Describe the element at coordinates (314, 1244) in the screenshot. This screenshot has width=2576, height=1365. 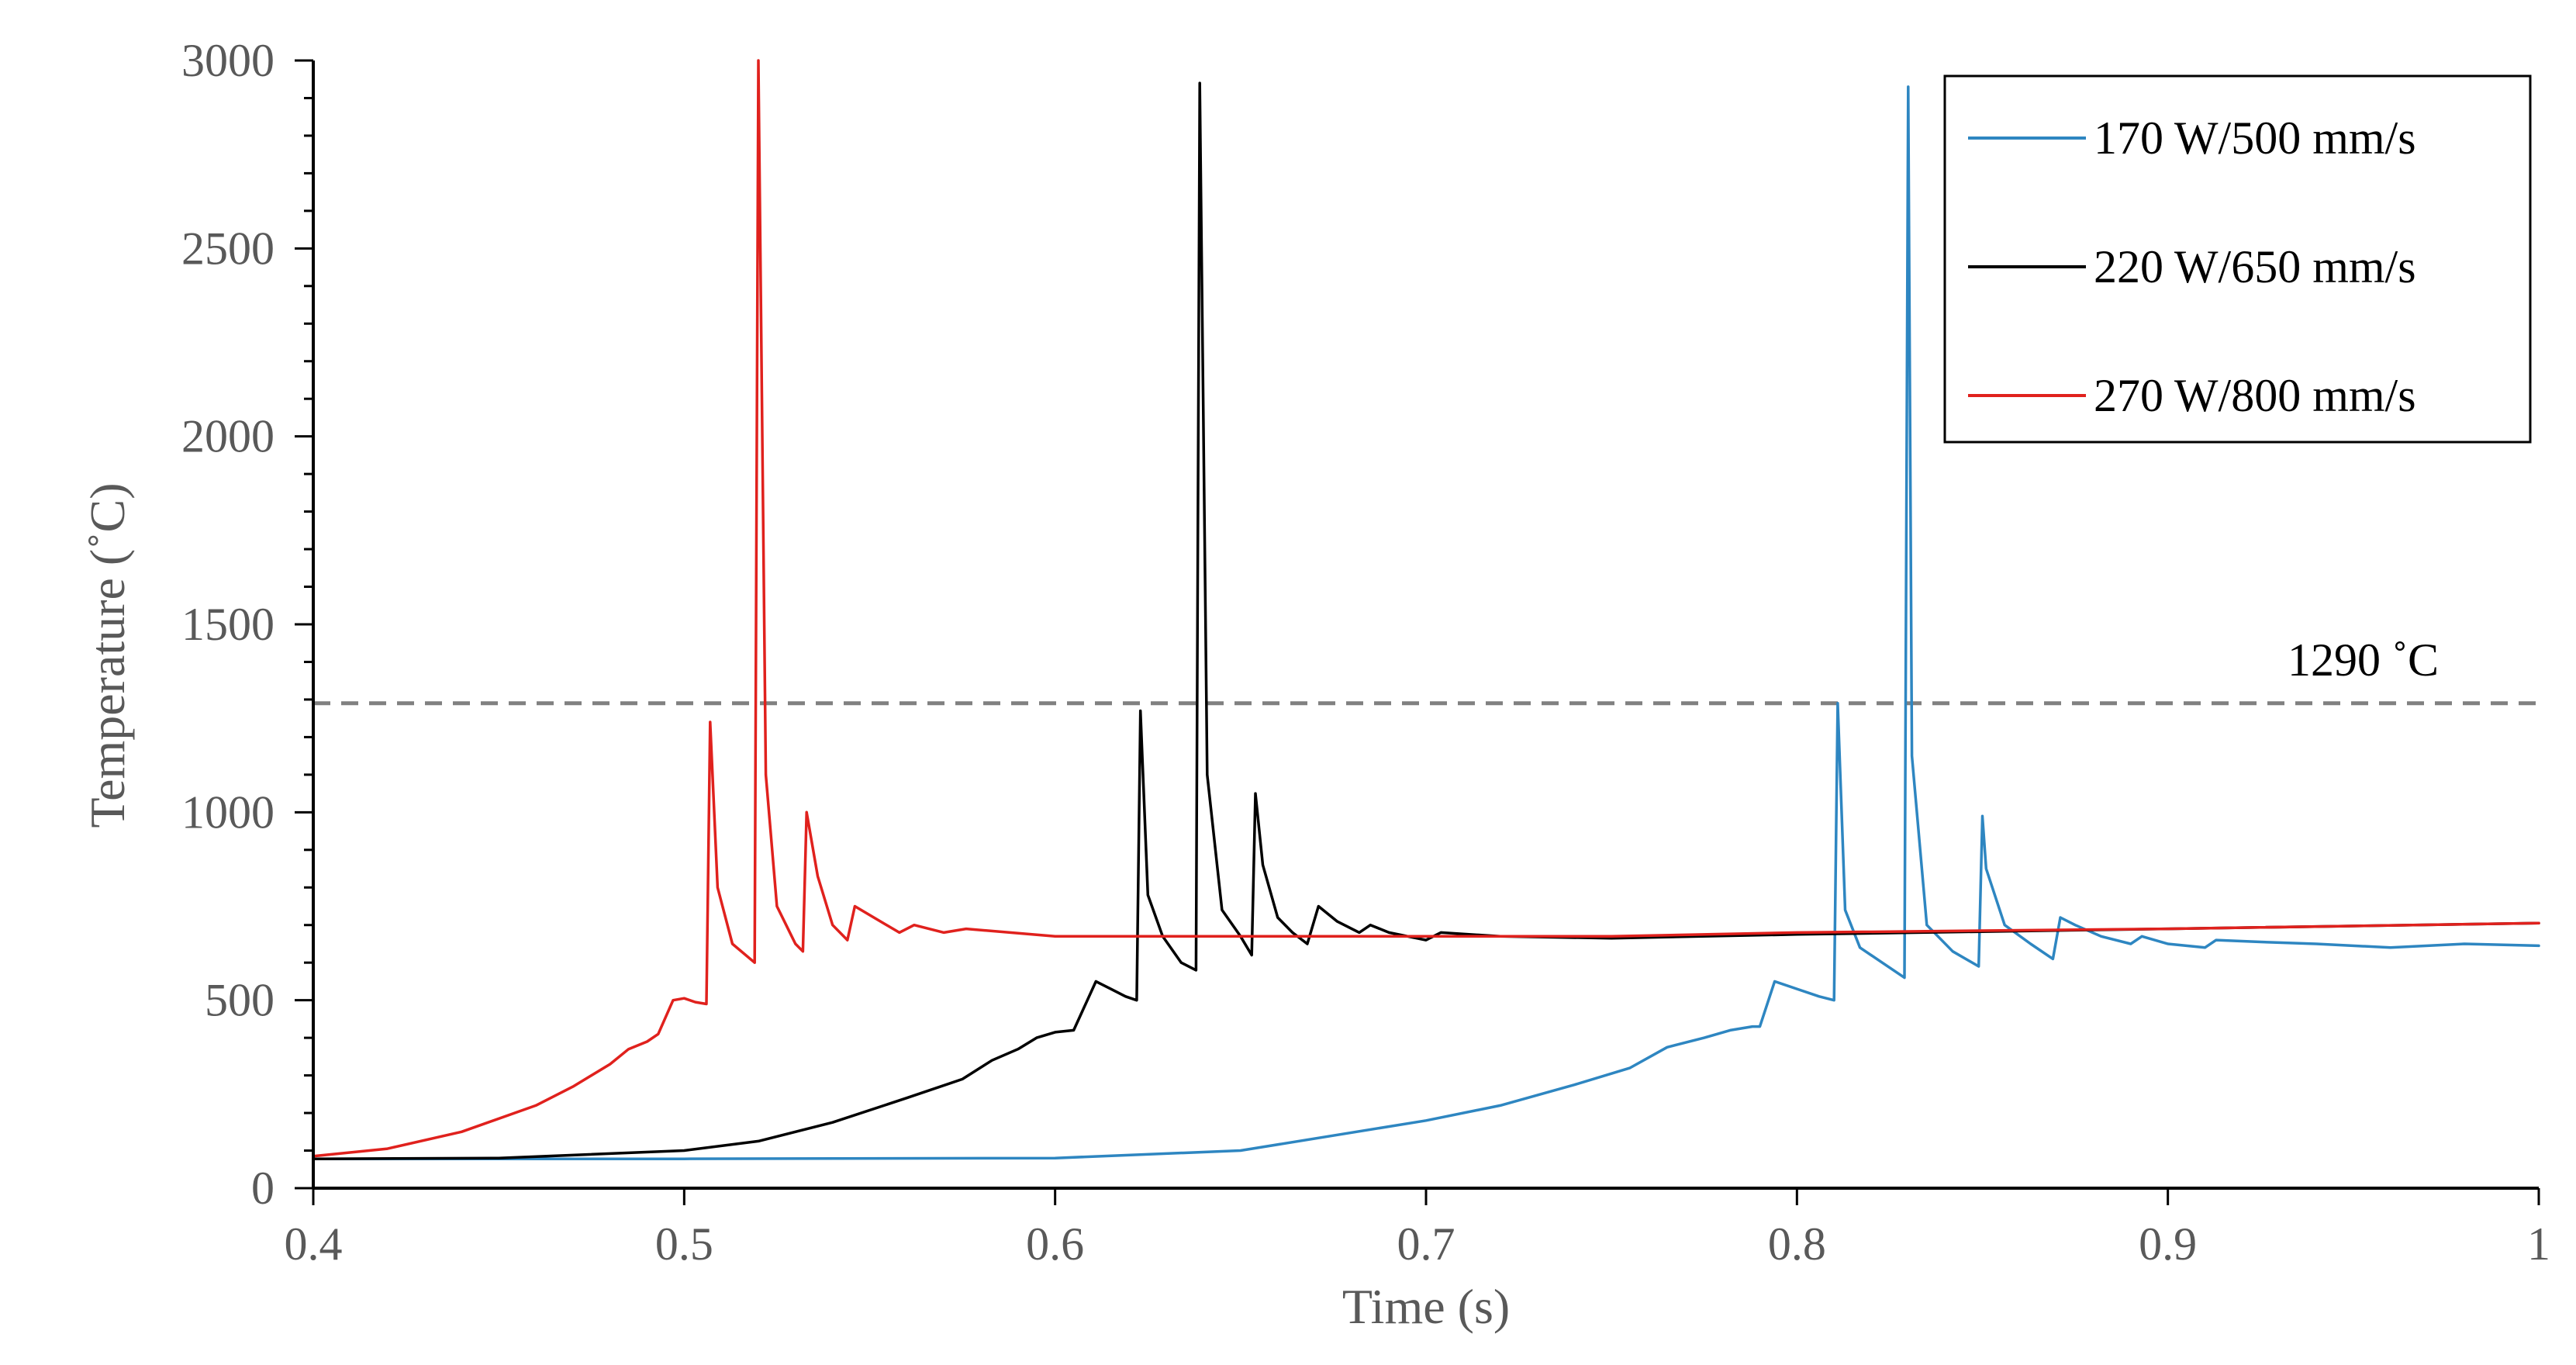
I see `x-tick-label: 0.4` at that location.